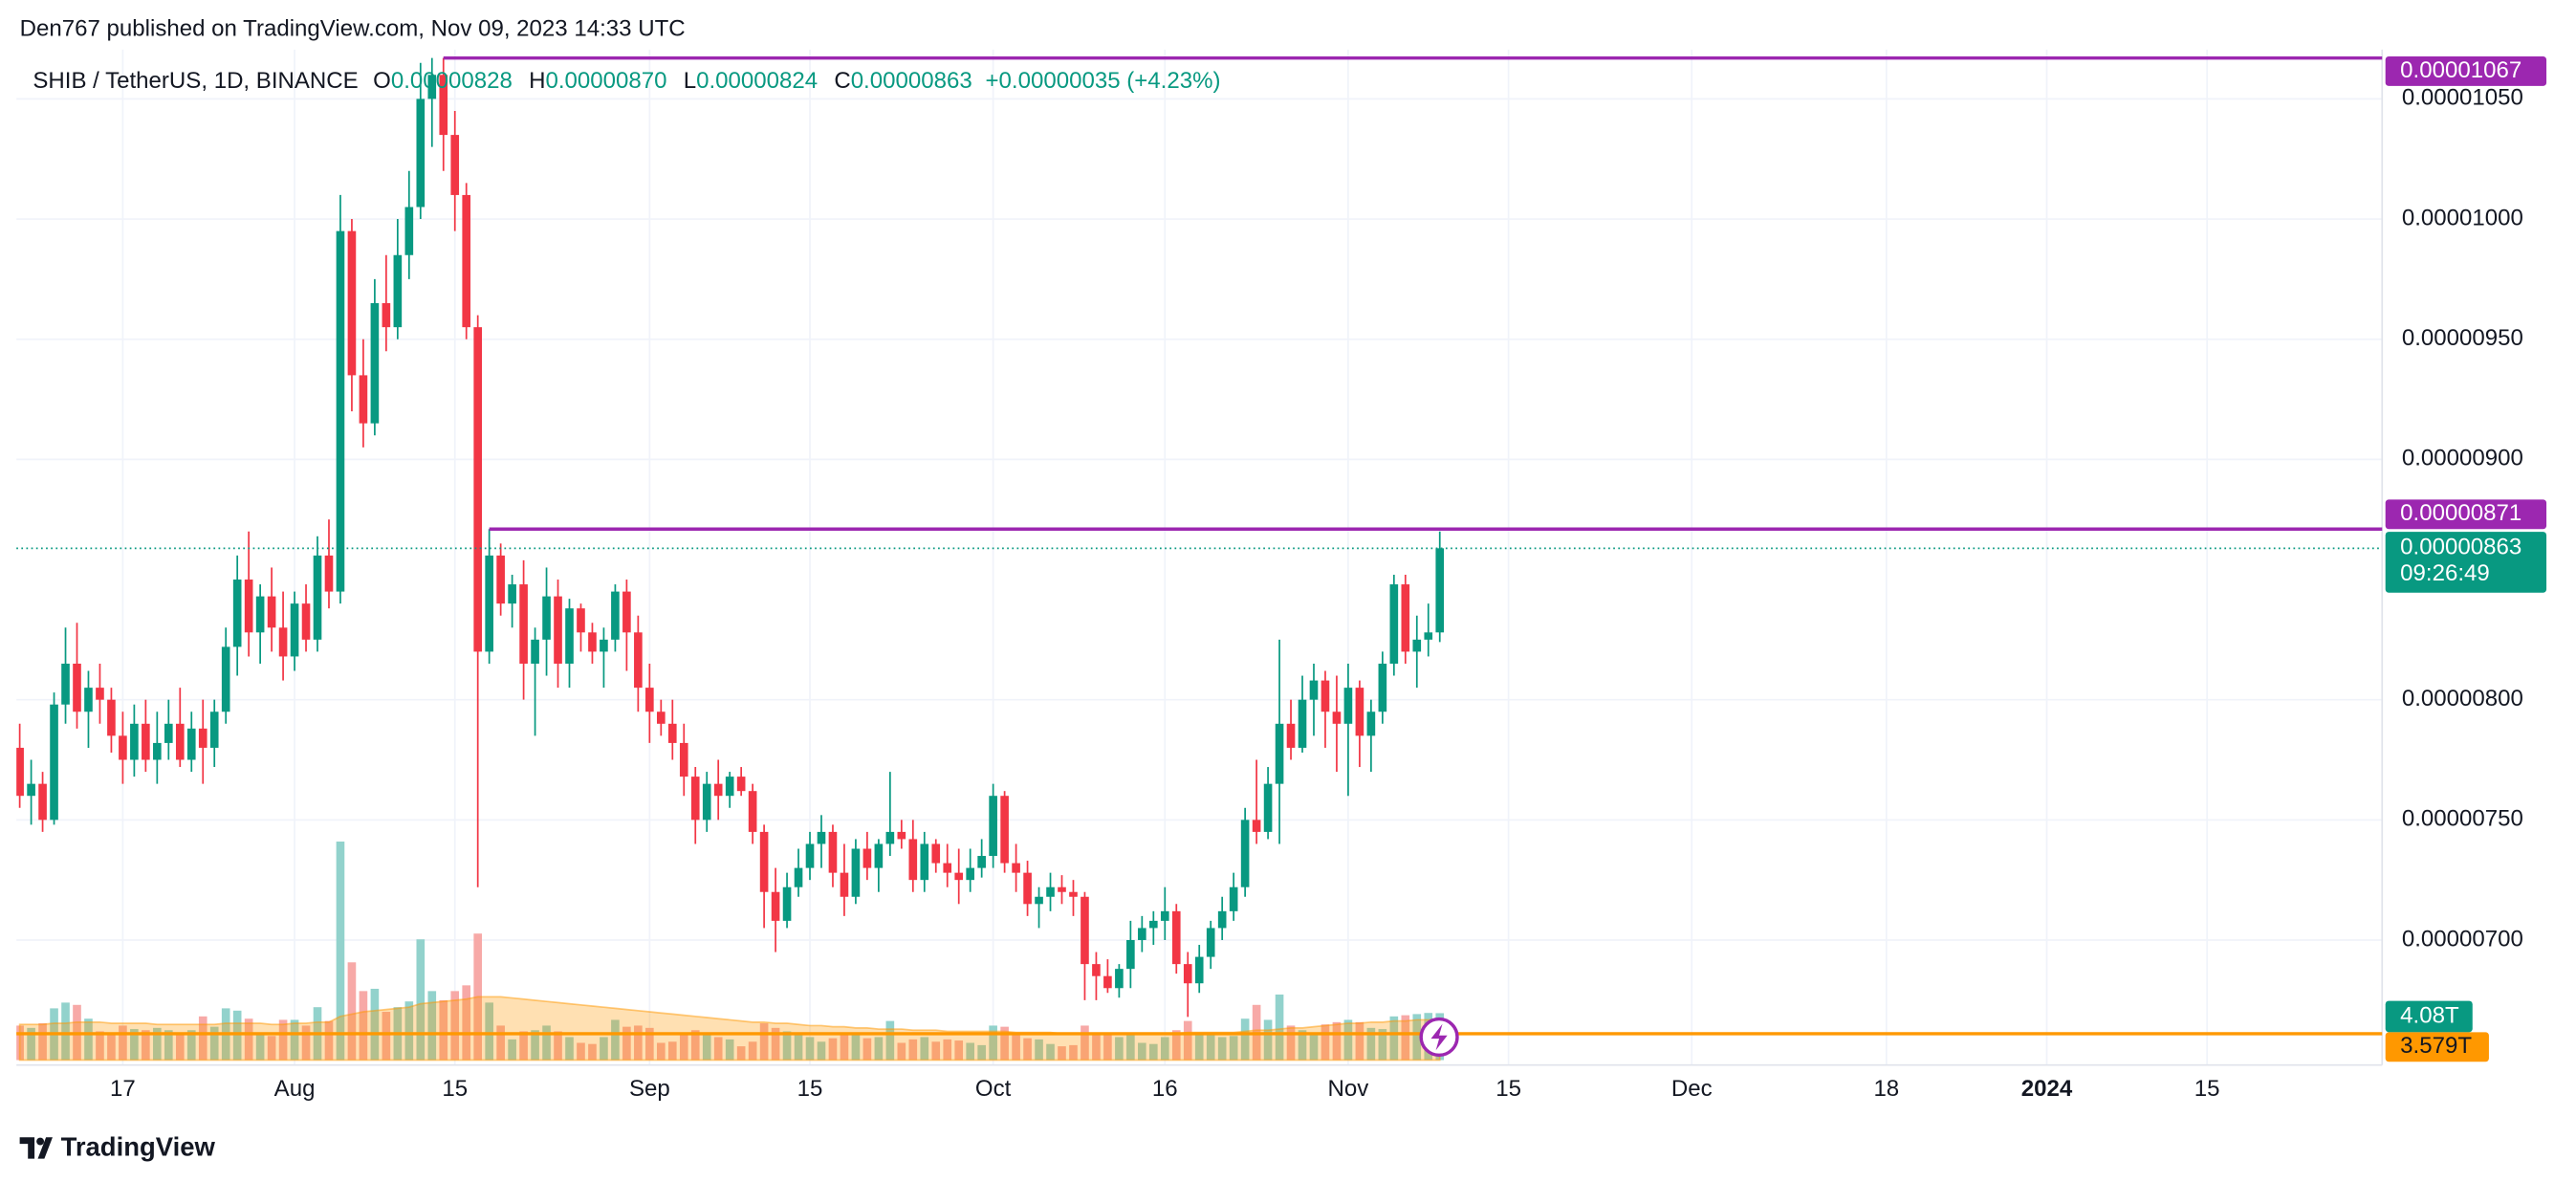 This screenshot has width=2576, height=1182. I want to click on realtime-icon, so click(1439, 1038).